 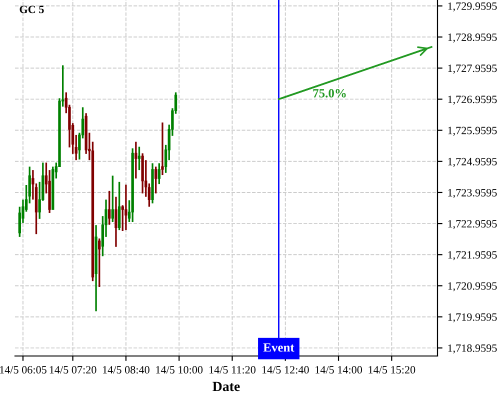 I want to click on y-tick-label: 1,719.9595, so click(x=472, y=317).